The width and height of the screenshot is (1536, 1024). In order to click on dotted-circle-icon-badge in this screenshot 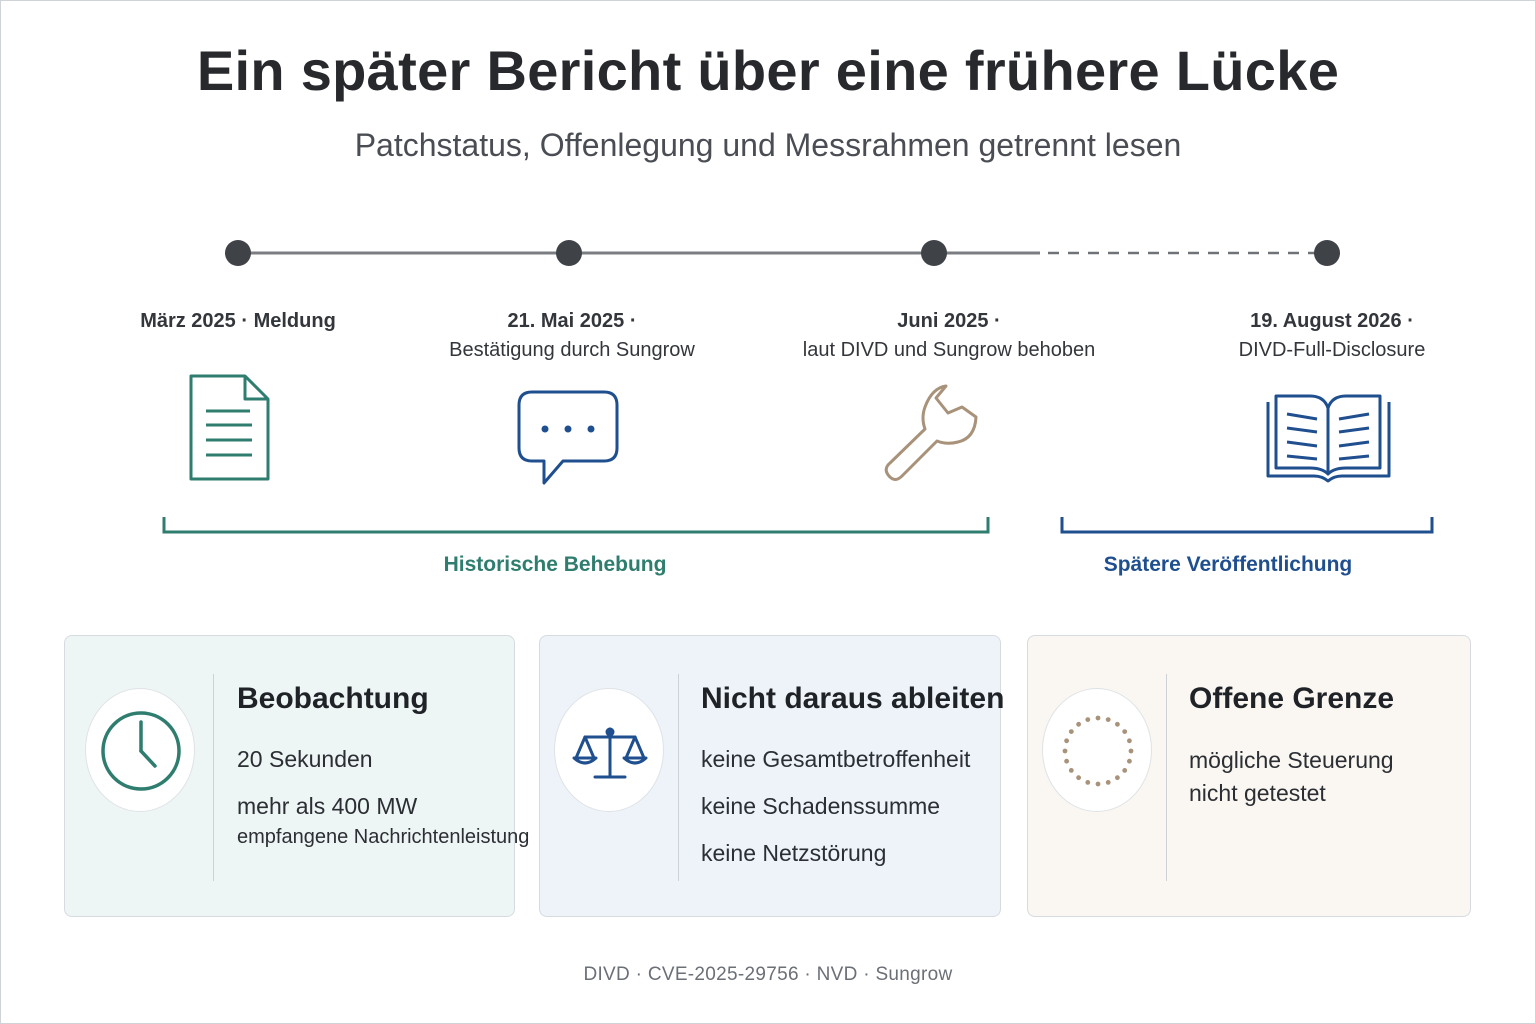, I will do `click(1097, 750)`.